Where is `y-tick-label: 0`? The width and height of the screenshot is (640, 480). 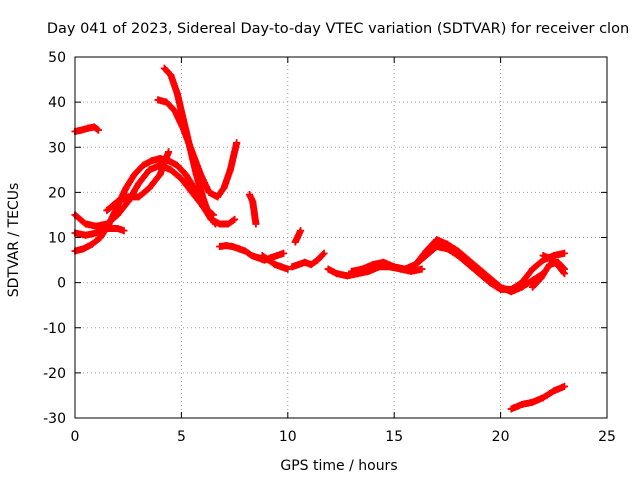
y-tick-label: 0 is located at coordinates (61, 284).